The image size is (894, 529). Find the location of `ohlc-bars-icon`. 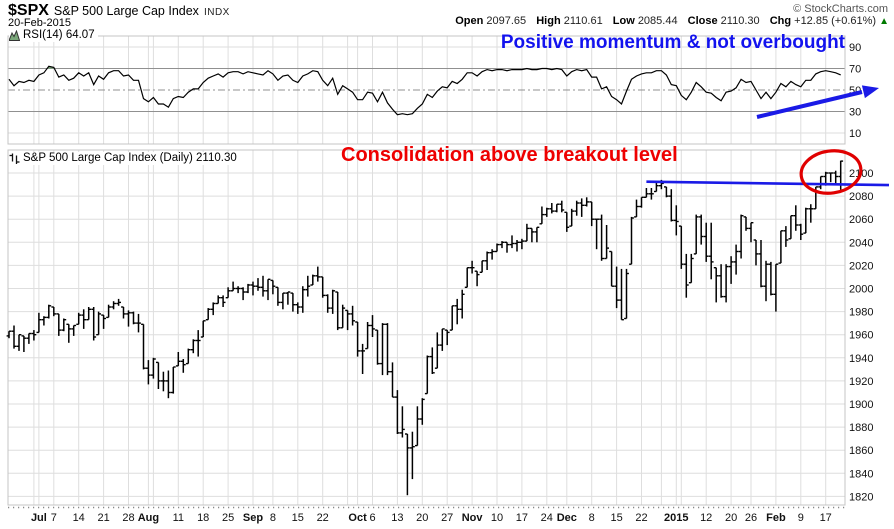

ohlc-bars-icon is located at coordinates (14, 158).